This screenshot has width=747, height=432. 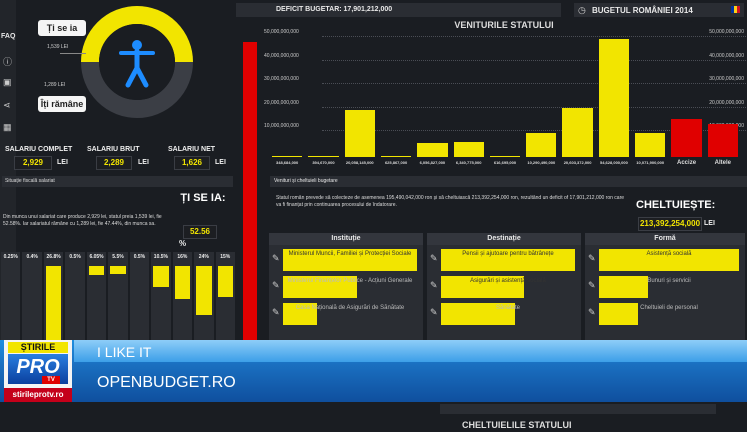 What do you see at coordinates (113, 149) in the screenshot?
I see `salariu-brut-label: SALARIU BRUT` at bounding box center [113, 149].